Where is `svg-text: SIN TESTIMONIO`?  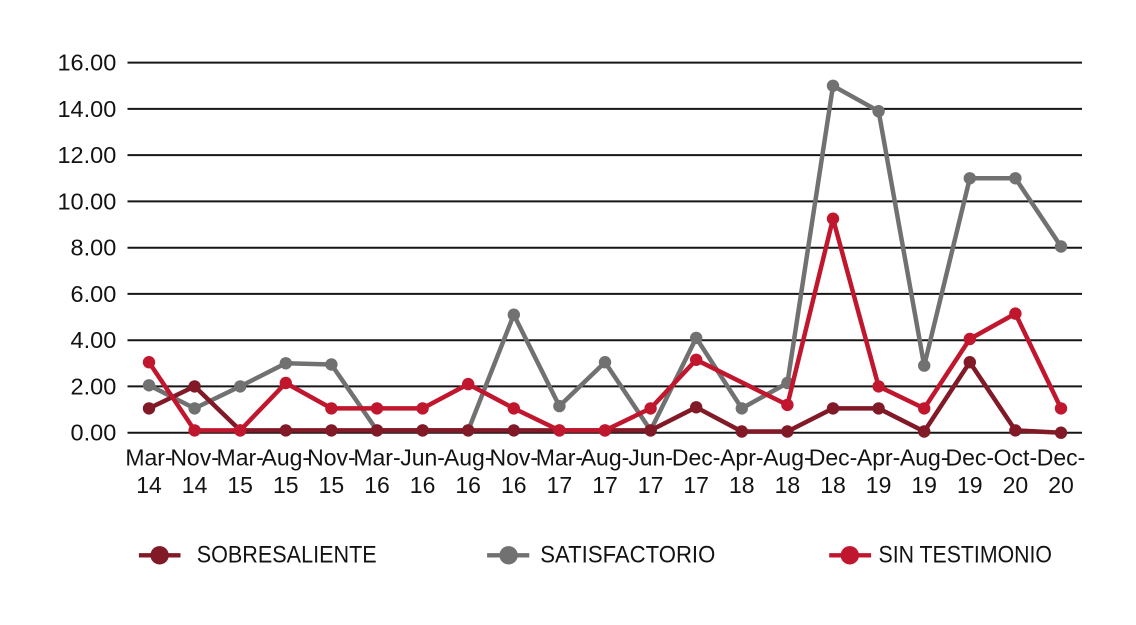 svg-text: SIN TESTIMONIO is located at coordinates (966, 556).